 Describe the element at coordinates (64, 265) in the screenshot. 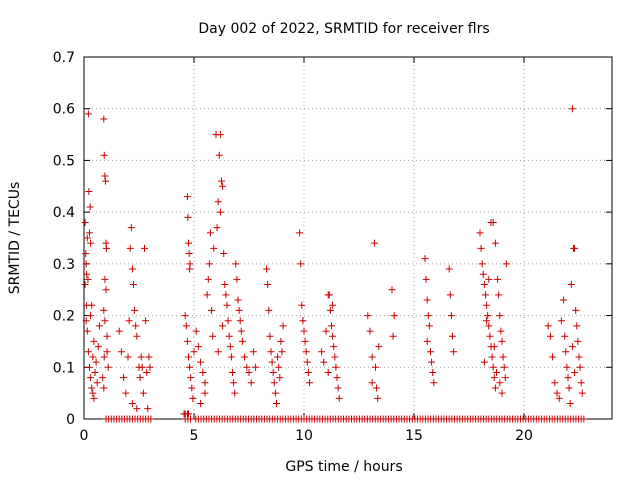

I see `y-tick-label: 0.3` at that location.